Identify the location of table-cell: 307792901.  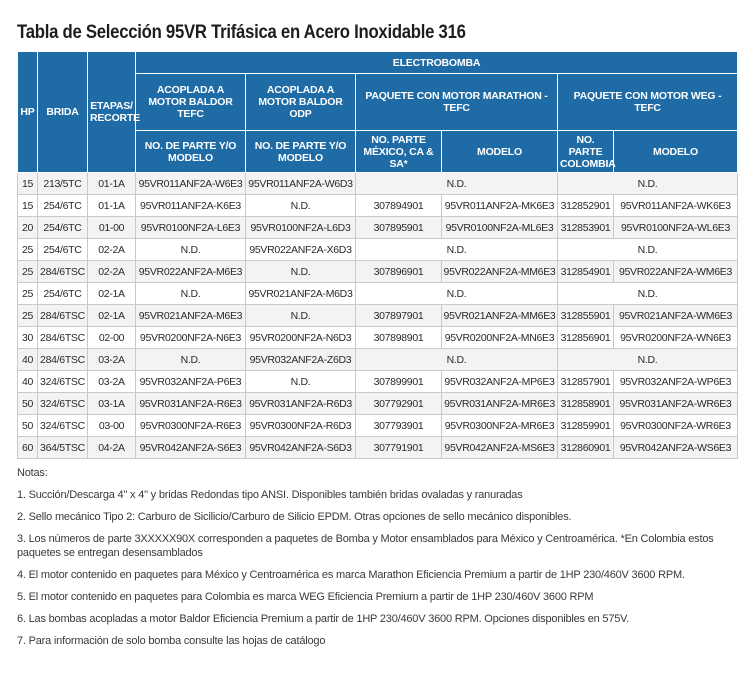
(398, 403).